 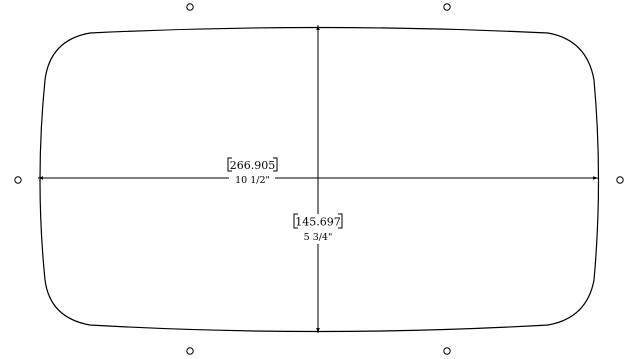 I want to click on mounting-hole-bottom-left, so click(x=190, y=351).